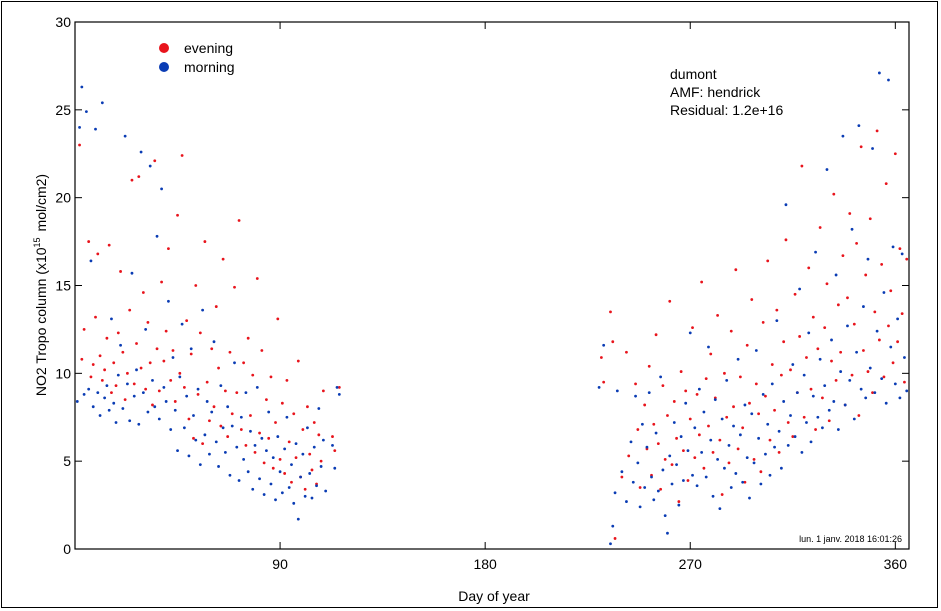 The image size is (941, 611). Describe the element at coordinates (63, 22) in the screenshot. I see `y-tick-label: 30` at that location.